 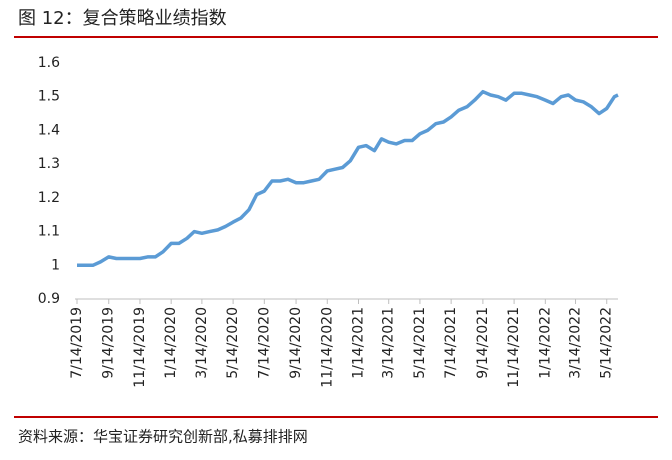 I want to click on y-tick-label: 1.3, so click(x=49, y=164).